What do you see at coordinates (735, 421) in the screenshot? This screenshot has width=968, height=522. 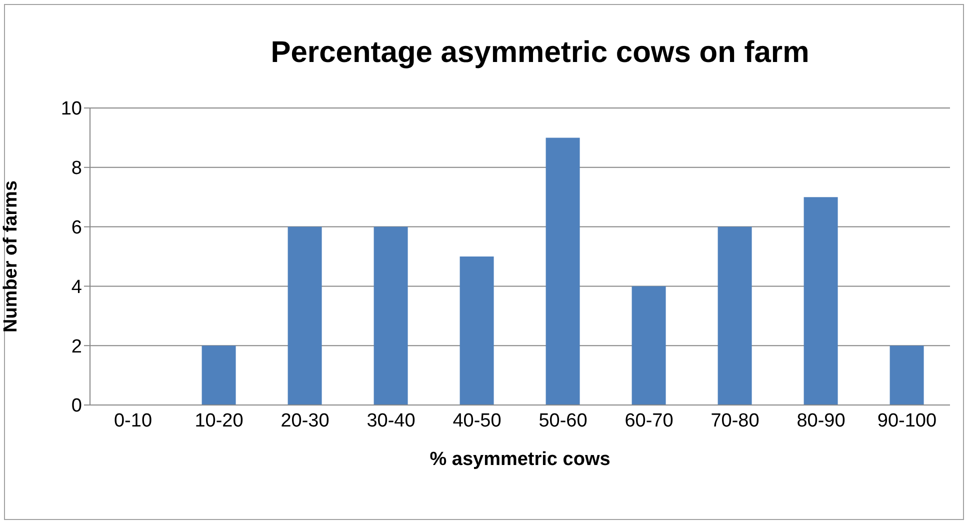 I see `x-tick-label: 70-80` at bounding box center [735, 421].